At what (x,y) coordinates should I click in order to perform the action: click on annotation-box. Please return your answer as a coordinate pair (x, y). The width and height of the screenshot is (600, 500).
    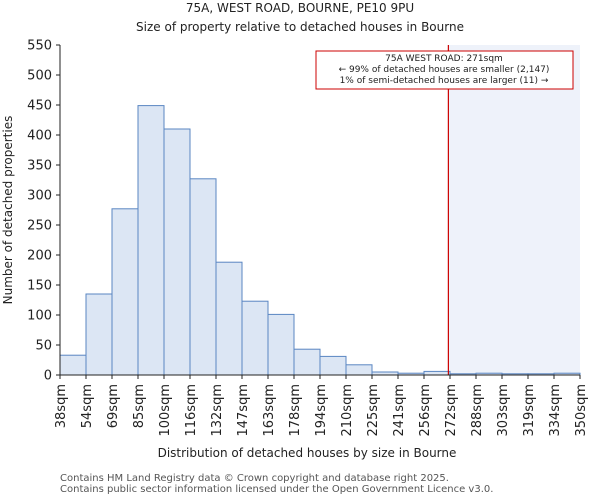
    Looking at the image, I should click on (444, 70).